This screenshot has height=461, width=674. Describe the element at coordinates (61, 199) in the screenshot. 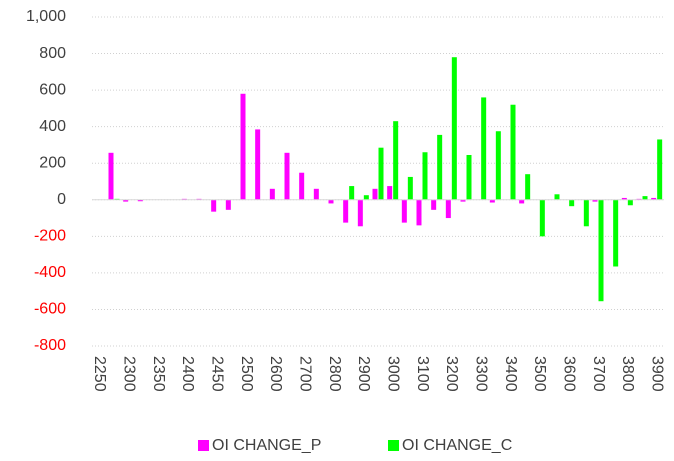

I see `y-tick-label: 0` at that location.